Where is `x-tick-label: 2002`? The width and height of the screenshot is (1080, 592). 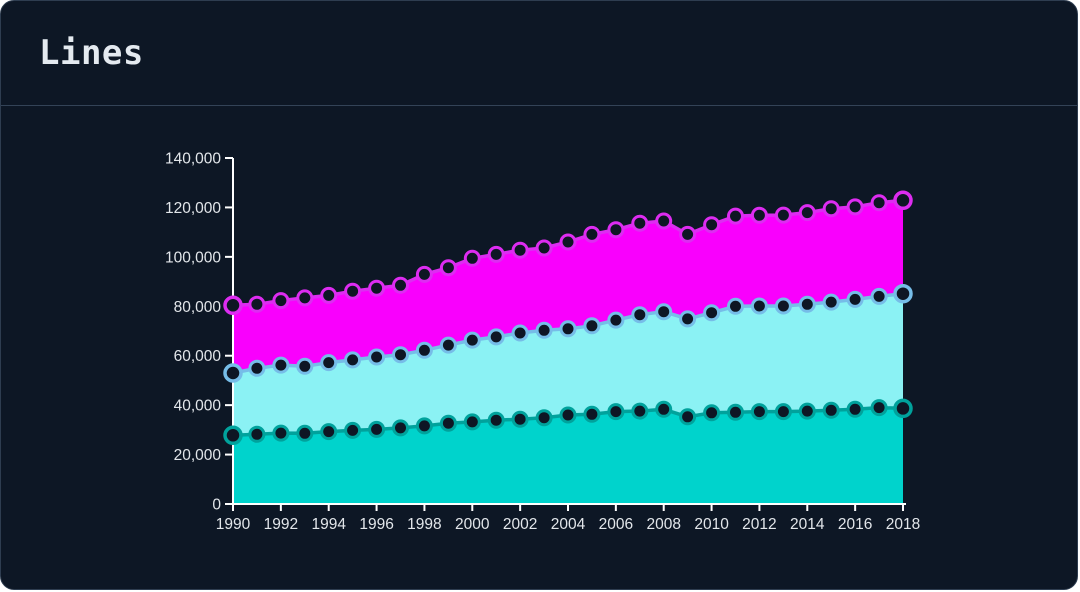 x-tick-label: 2002 is located at coordinates (520, 524).